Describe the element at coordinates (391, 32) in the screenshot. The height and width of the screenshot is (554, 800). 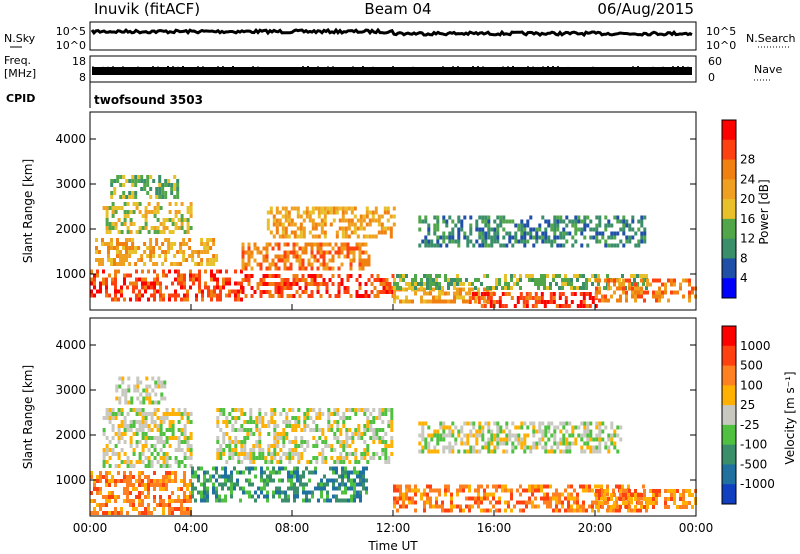
I see `nsky-trace` at that location.